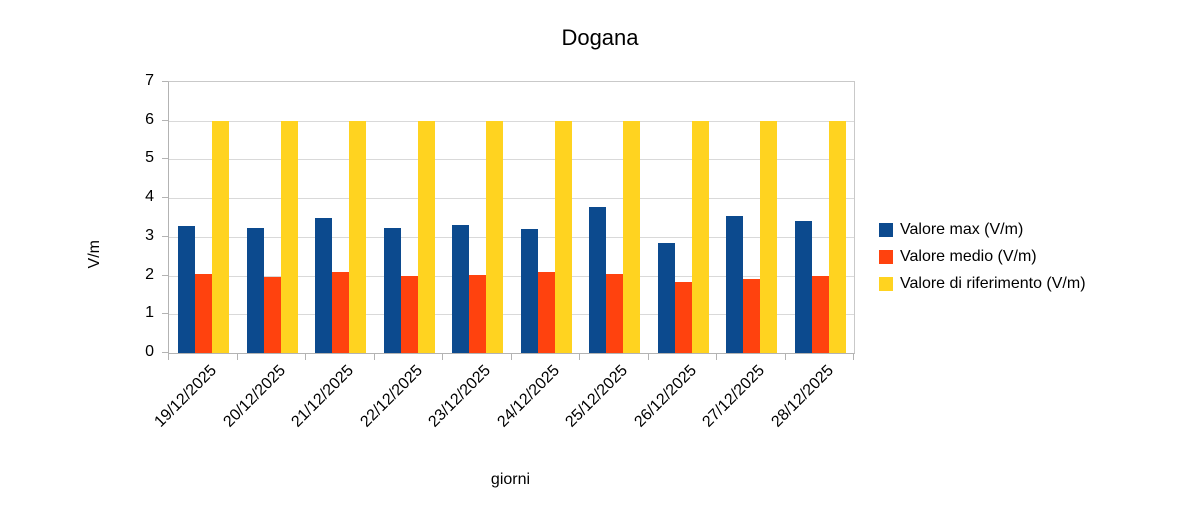  What do you see at coordinates (734, 396) in the screenshot?
I see `x-tick-label: 27/12/2025` at bounding box center [734, 396].